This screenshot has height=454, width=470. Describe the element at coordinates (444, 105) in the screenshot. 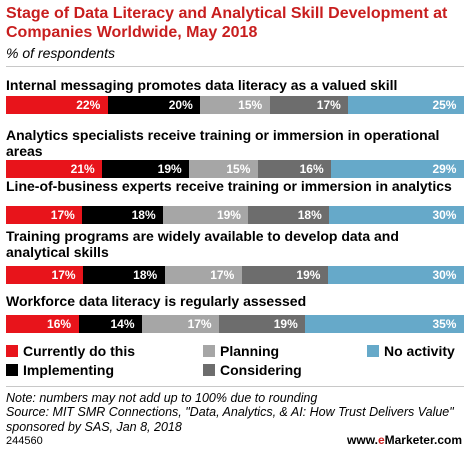

I see `data-label: 25%` at that location.